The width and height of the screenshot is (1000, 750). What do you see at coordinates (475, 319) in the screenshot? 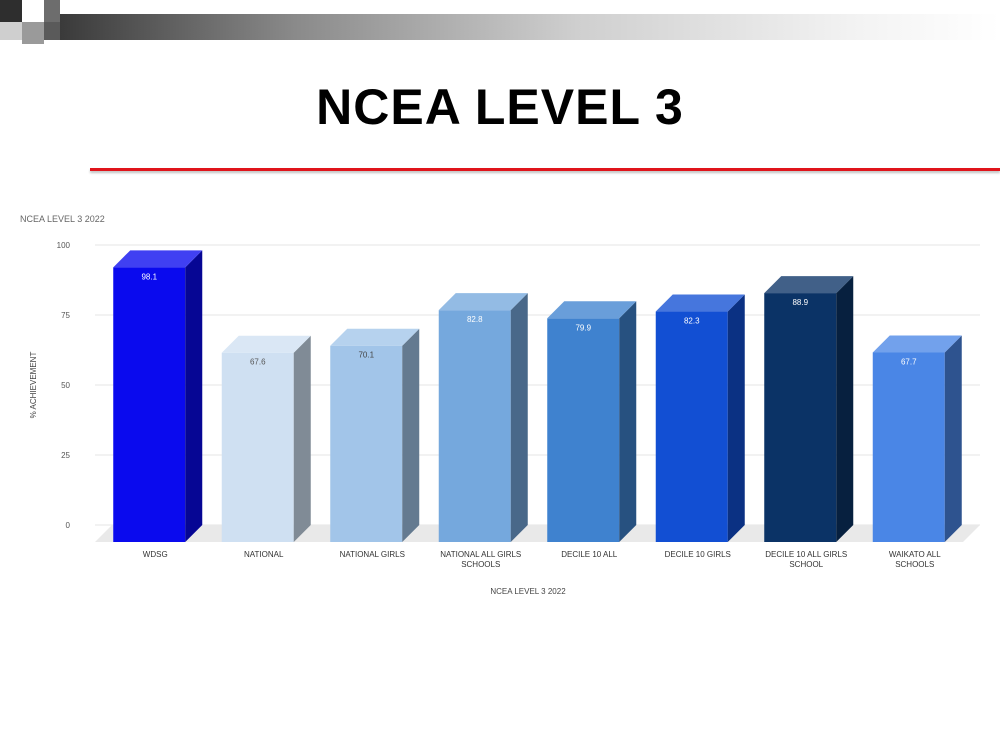
I see `data-label: 82.8` at bounding box center [475, 319].